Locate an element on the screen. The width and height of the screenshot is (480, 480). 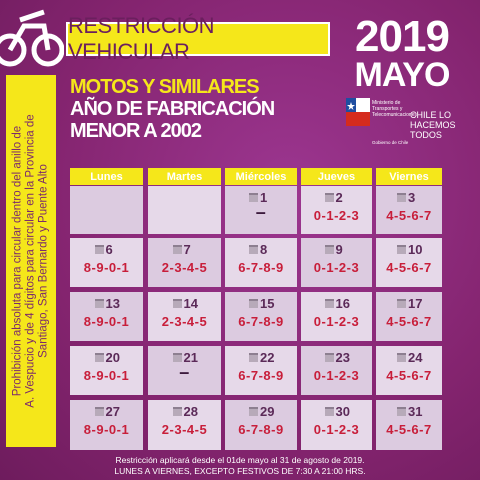
day-cell: 20 8-9-0-1 is located at coordinates (106, 370).